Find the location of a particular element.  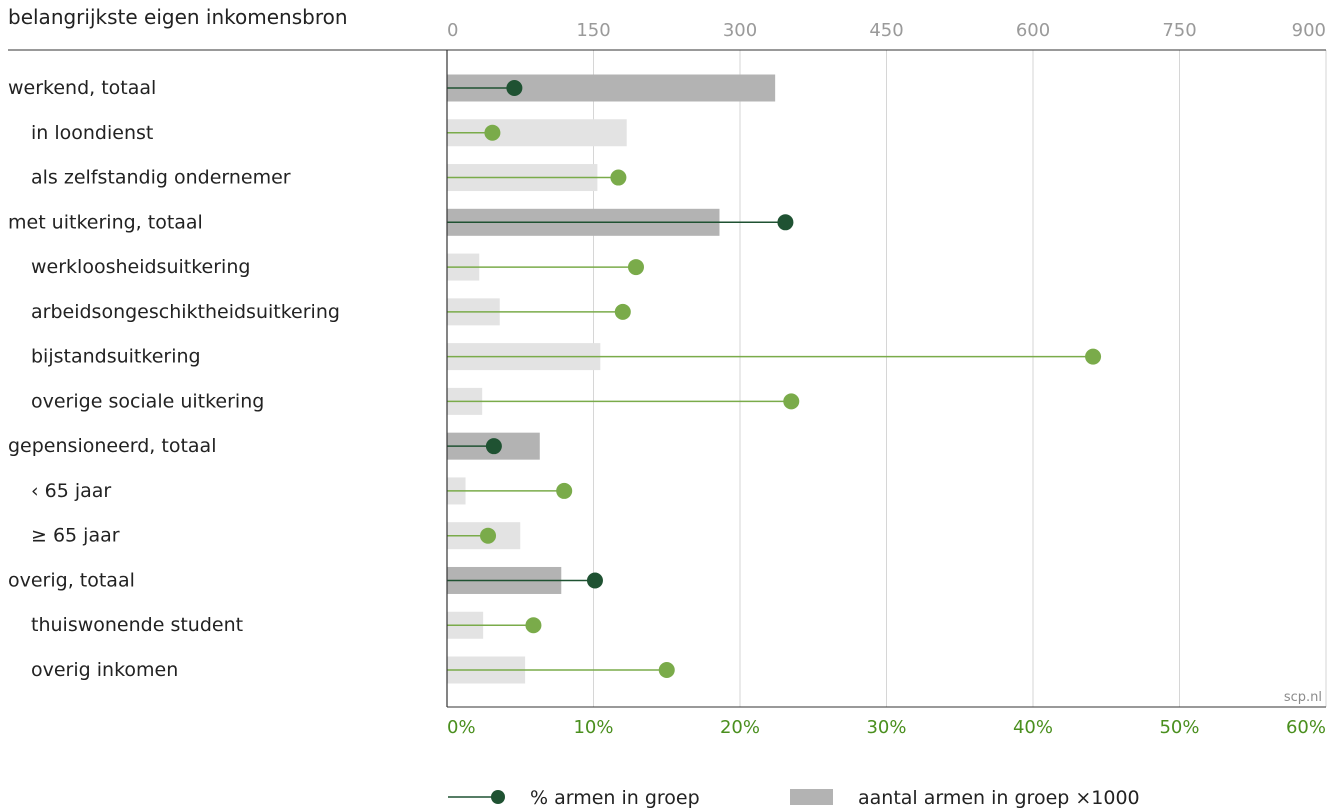

category-label: arbeidsongeschiktheidsuitkering is located at coordinates (185, 312).